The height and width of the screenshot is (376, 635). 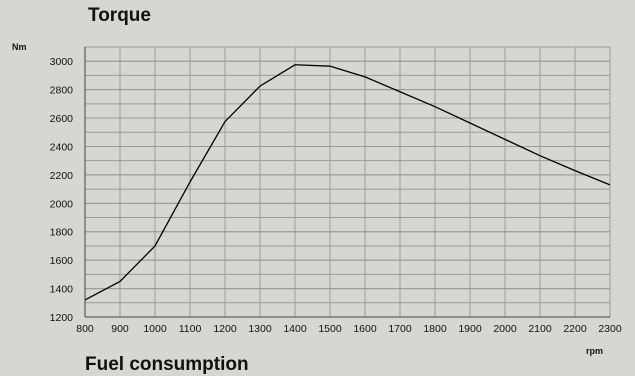 What do you see at coordinates (62, 233) in the screenshot?
I see `y-tick-label: 1800` at bounding box center [62, 233].